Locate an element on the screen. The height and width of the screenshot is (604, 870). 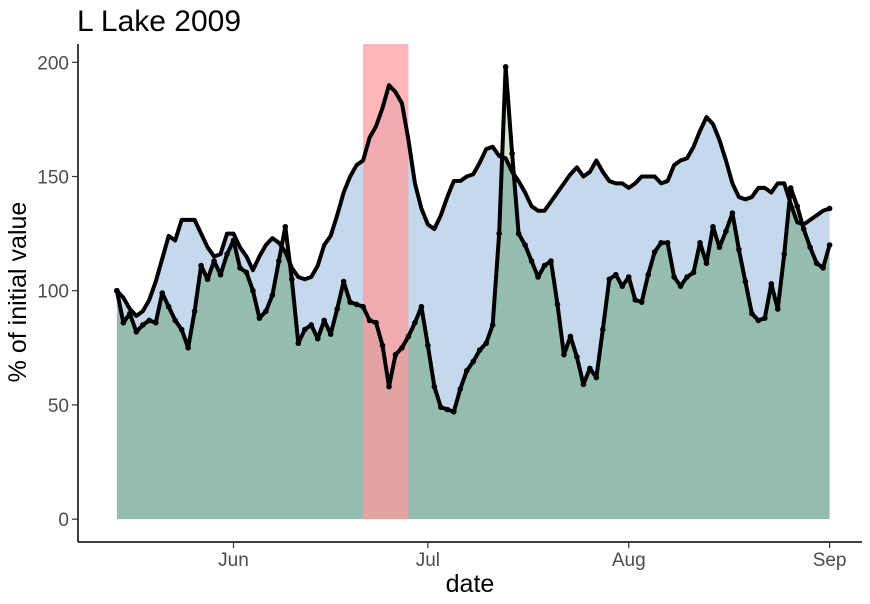
y-tick-label: 100 is located at coordinates (53, 292).